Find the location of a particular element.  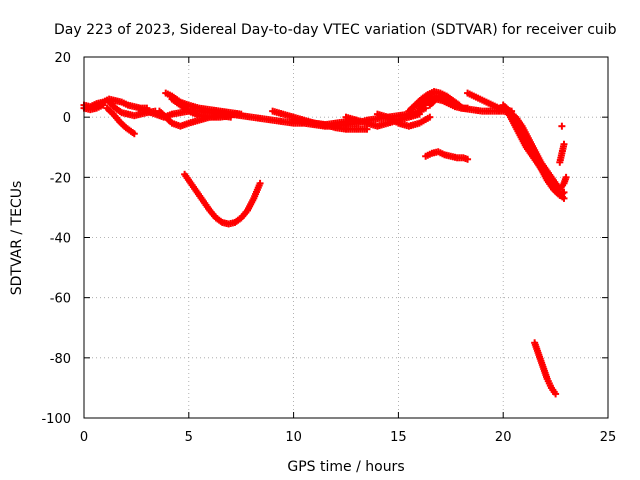

y-tick-label: 20 is located at coordinates (62, 58).